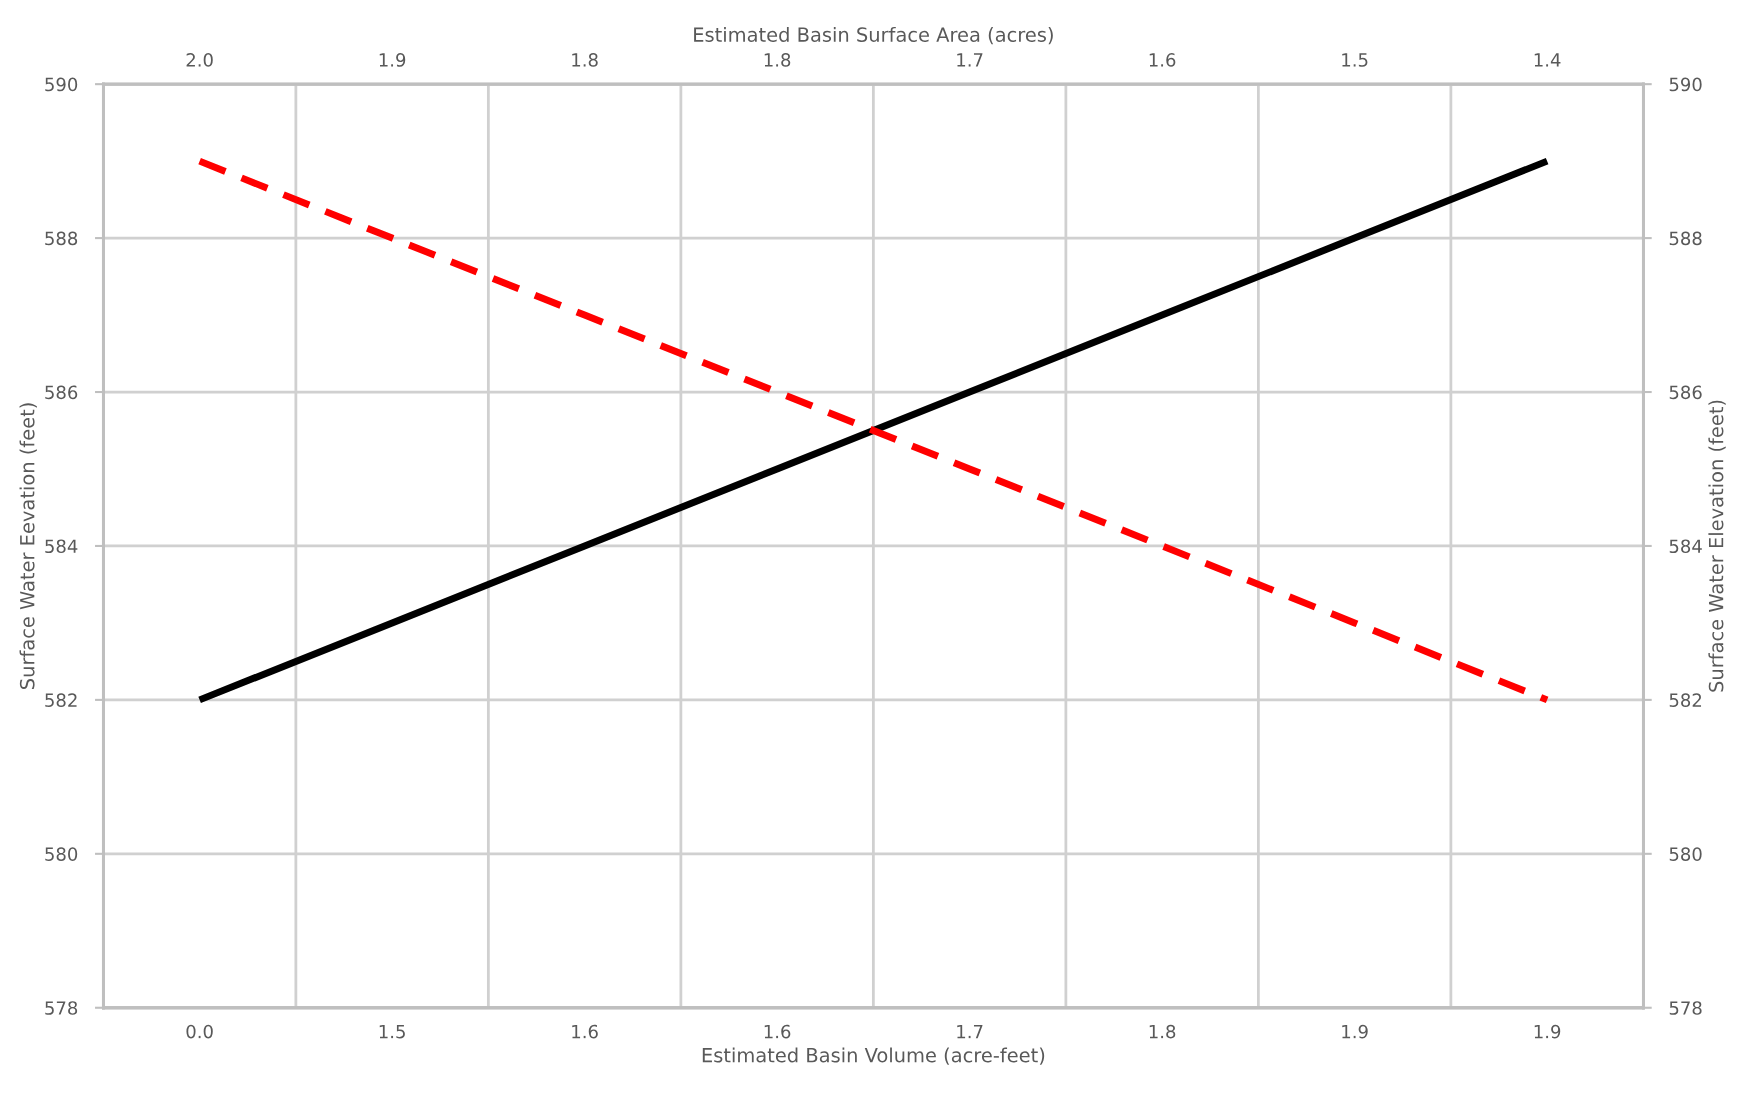  What do you see at coordinates (1685, 854) in the screenshot?
I see `y2-tick-label: 580` at bounding box center [1685, 854].